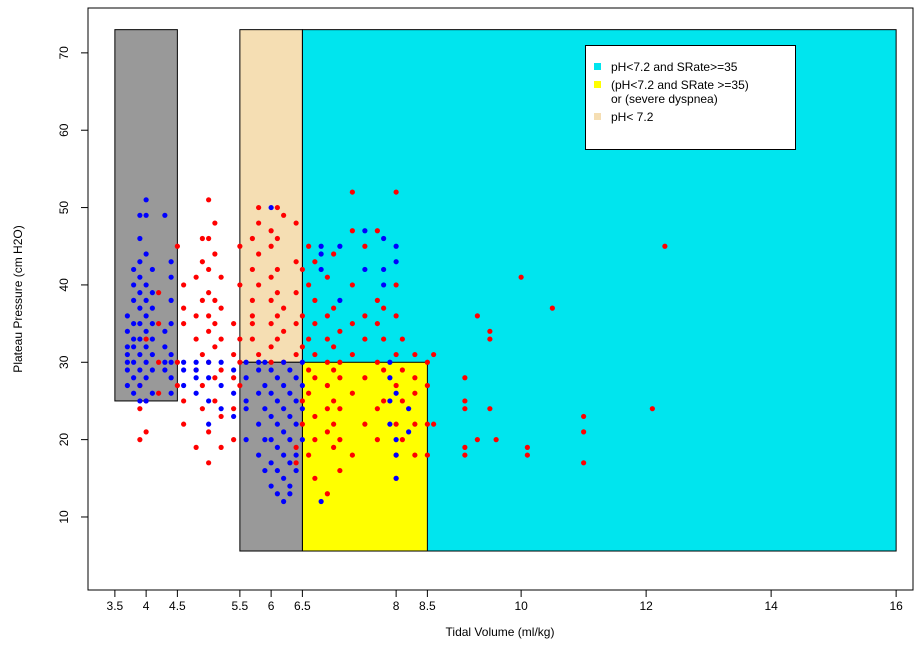 The width and height of the screenshot is (919, 648). Describe the element at coordinates (597, 84) in the screenshot. I see `legend-swatch` at that location.